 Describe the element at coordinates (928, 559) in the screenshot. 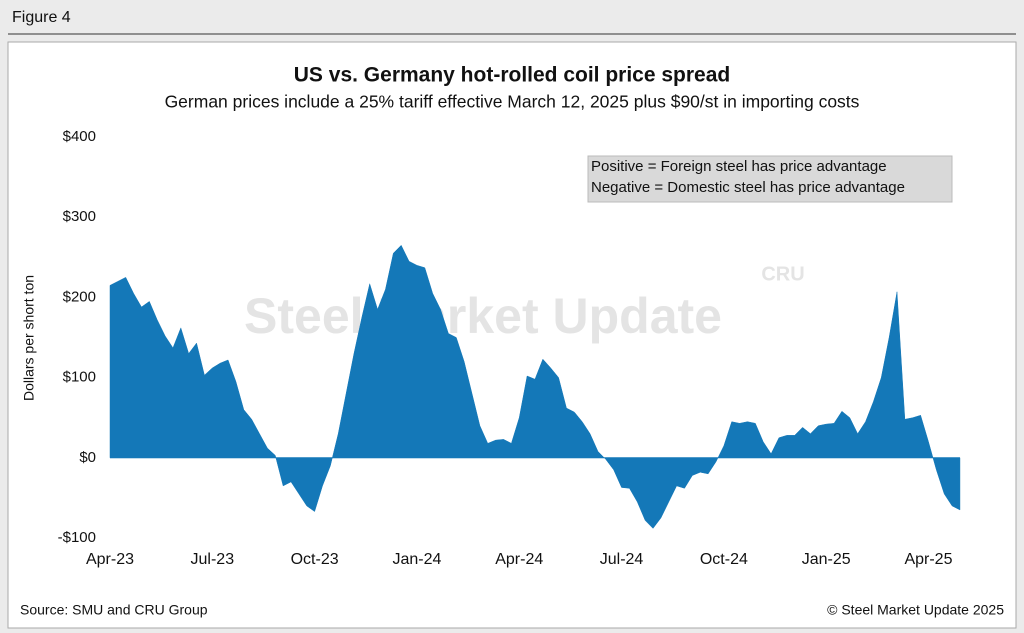

I see `x-tick-label: Apr-25` at that location.